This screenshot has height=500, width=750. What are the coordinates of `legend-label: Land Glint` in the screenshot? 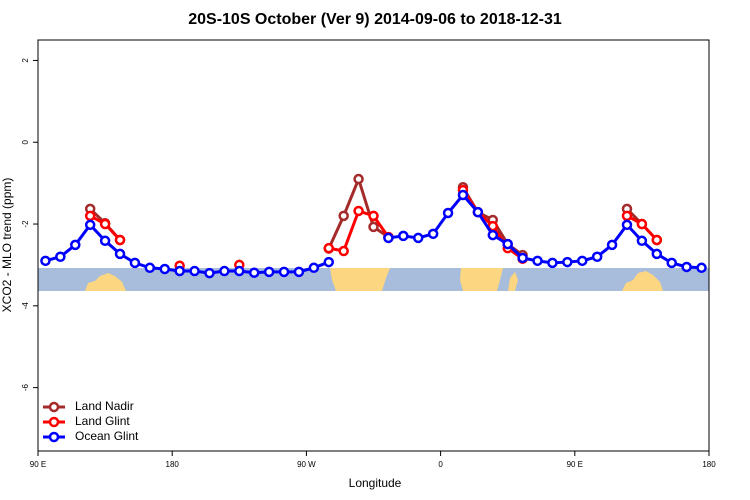 It's located at (102, 421).